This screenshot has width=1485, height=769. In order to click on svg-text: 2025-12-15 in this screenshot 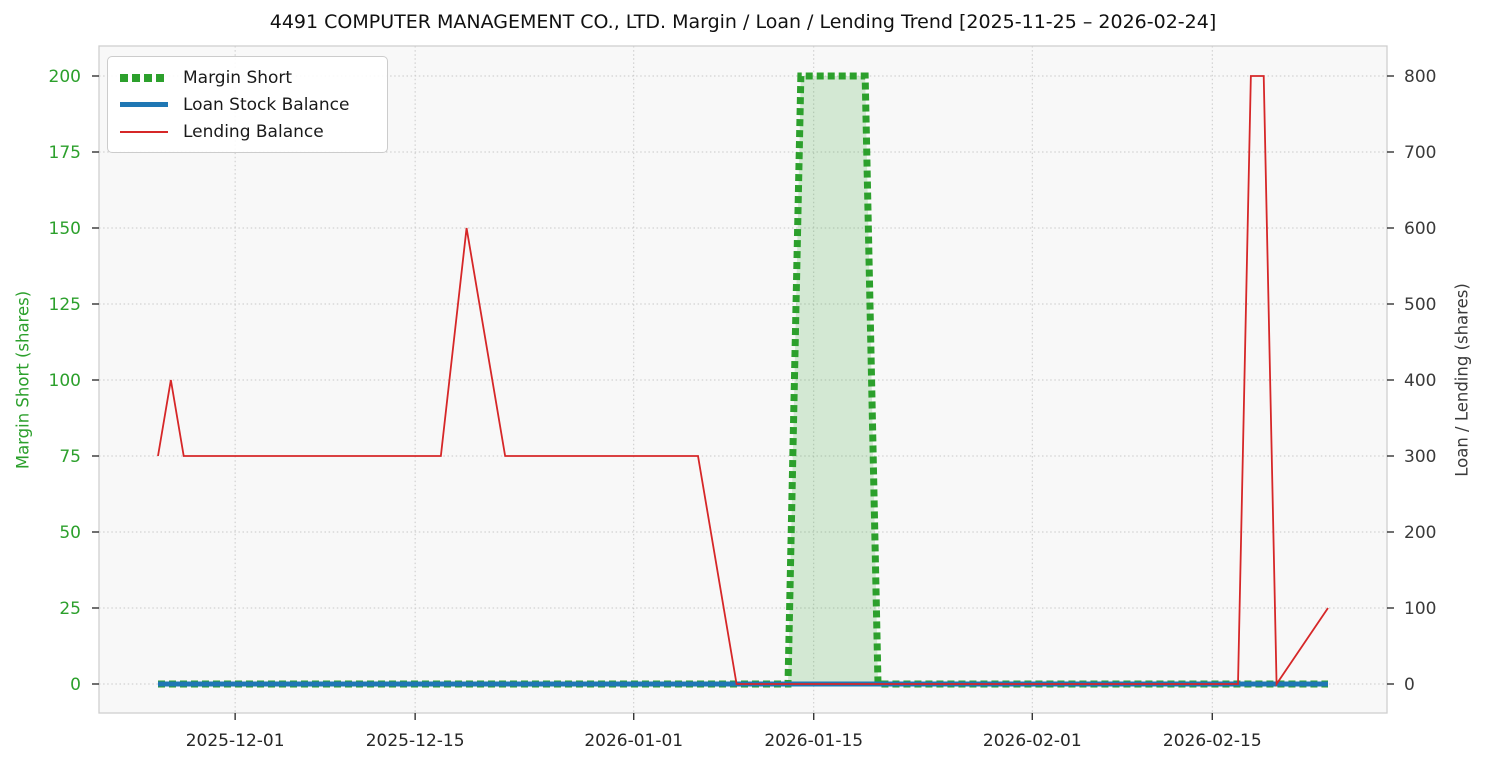, I will do `click(415, 741)`.